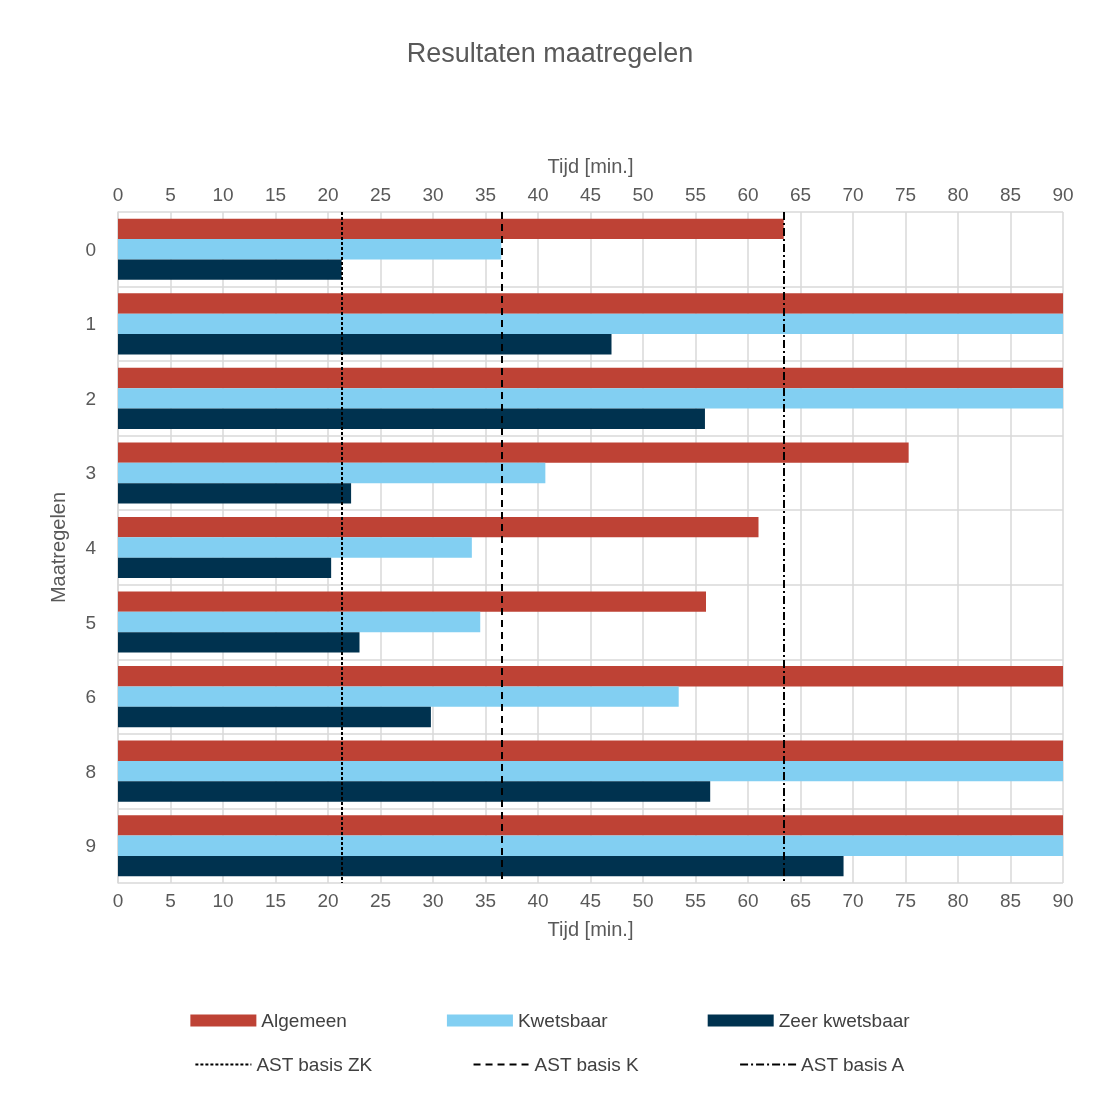  I want to click on x2-tick-label: 20, so click(328, 194).